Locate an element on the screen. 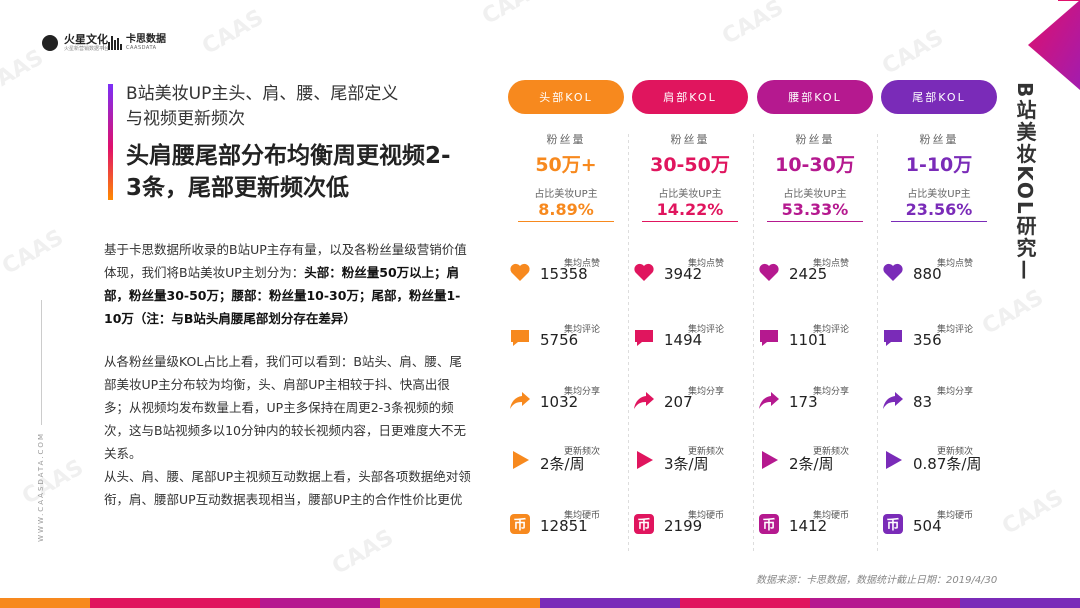 The width and height of the screenshot is (1080, 608). metric-value: 2199 is located at coordinates (683, 526).